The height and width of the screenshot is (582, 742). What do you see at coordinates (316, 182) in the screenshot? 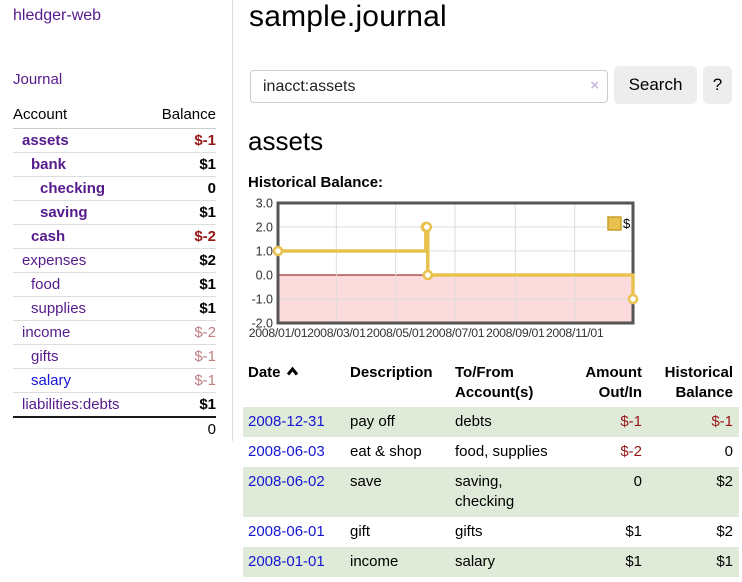
I see `chart-title: Historical Balance:` at bounding box center [316, 182].